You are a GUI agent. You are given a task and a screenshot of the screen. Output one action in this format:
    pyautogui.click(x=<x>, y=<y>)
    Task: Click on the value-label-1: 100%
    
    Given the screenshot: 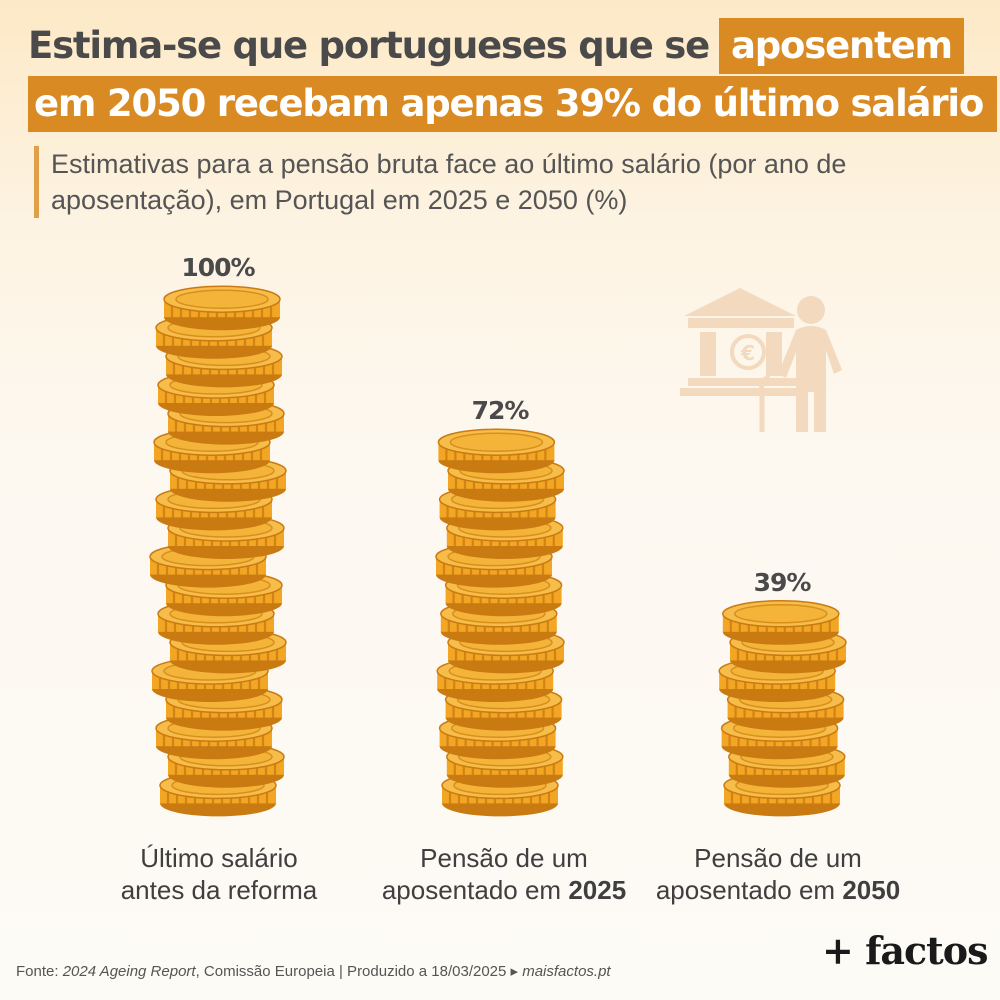 What is the action you would take?
    pyautogui.click(x=218, y=267)
    